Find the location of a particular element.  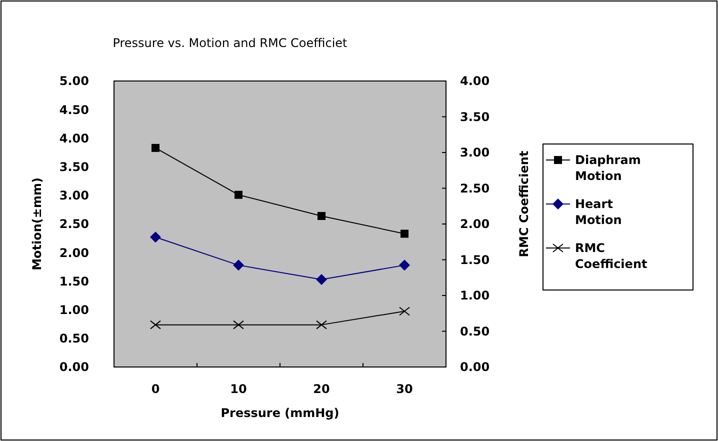

y-tick-label: 2.00 is located at coordinates (74, 253).